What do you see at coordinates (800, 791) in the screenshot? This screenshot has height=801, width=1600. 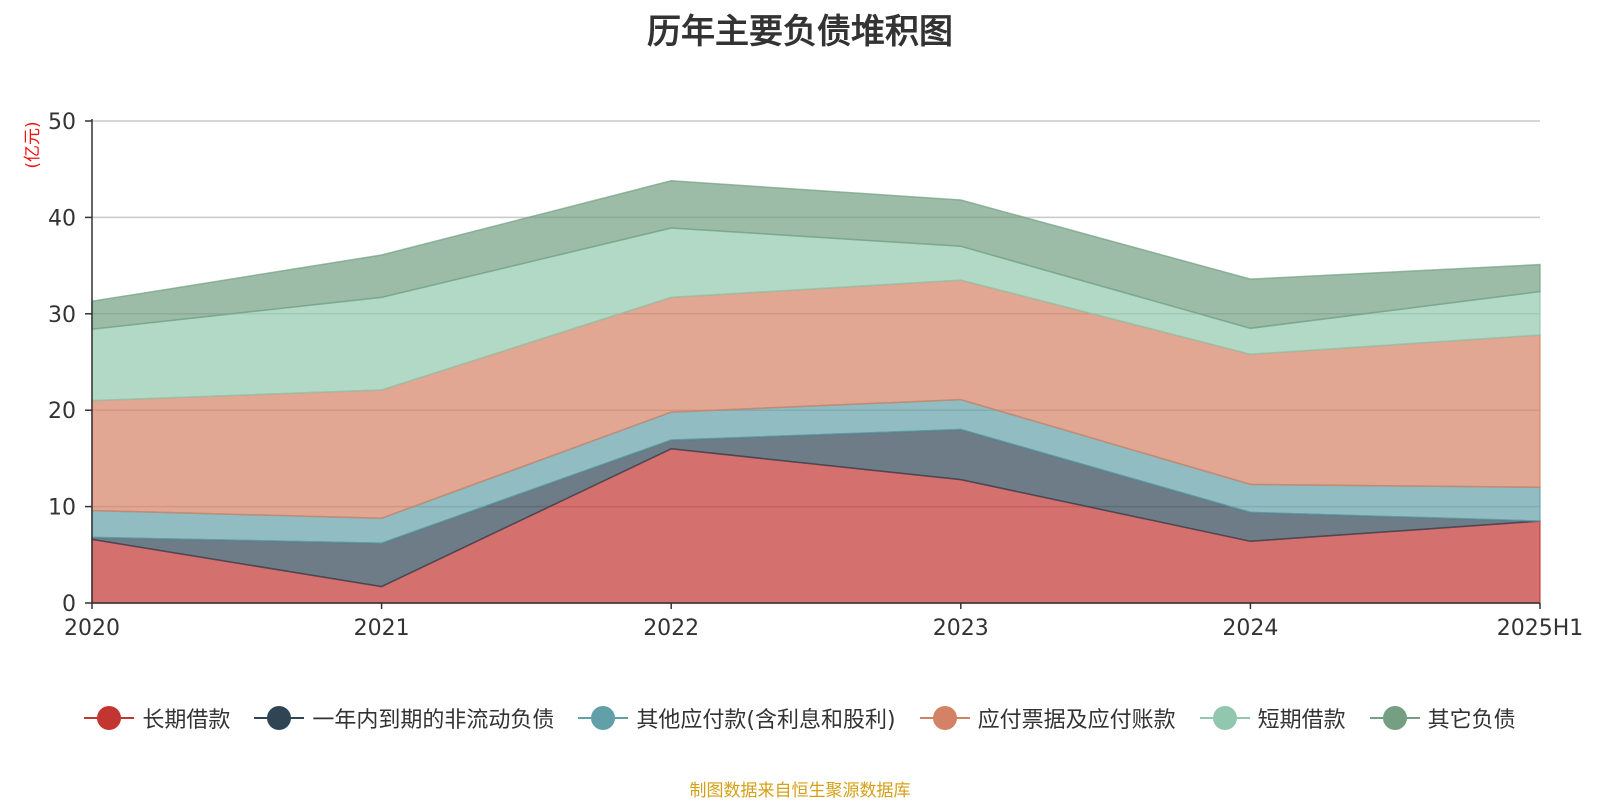 I see `data-source-footnote: 制图数据来自恒生聚源数据库` at bounding box center [800, 791].